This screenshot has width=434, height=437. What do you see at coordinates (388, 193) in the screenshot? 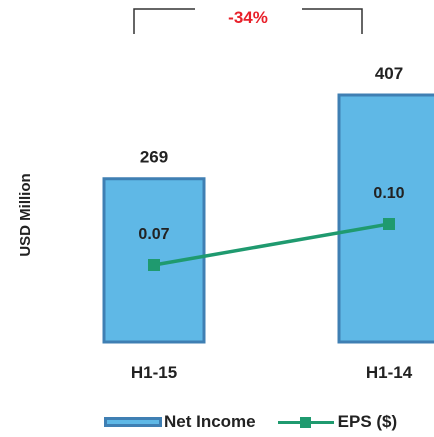
I see `eps-value-label: 0.10` at bounding box center [388, 193].